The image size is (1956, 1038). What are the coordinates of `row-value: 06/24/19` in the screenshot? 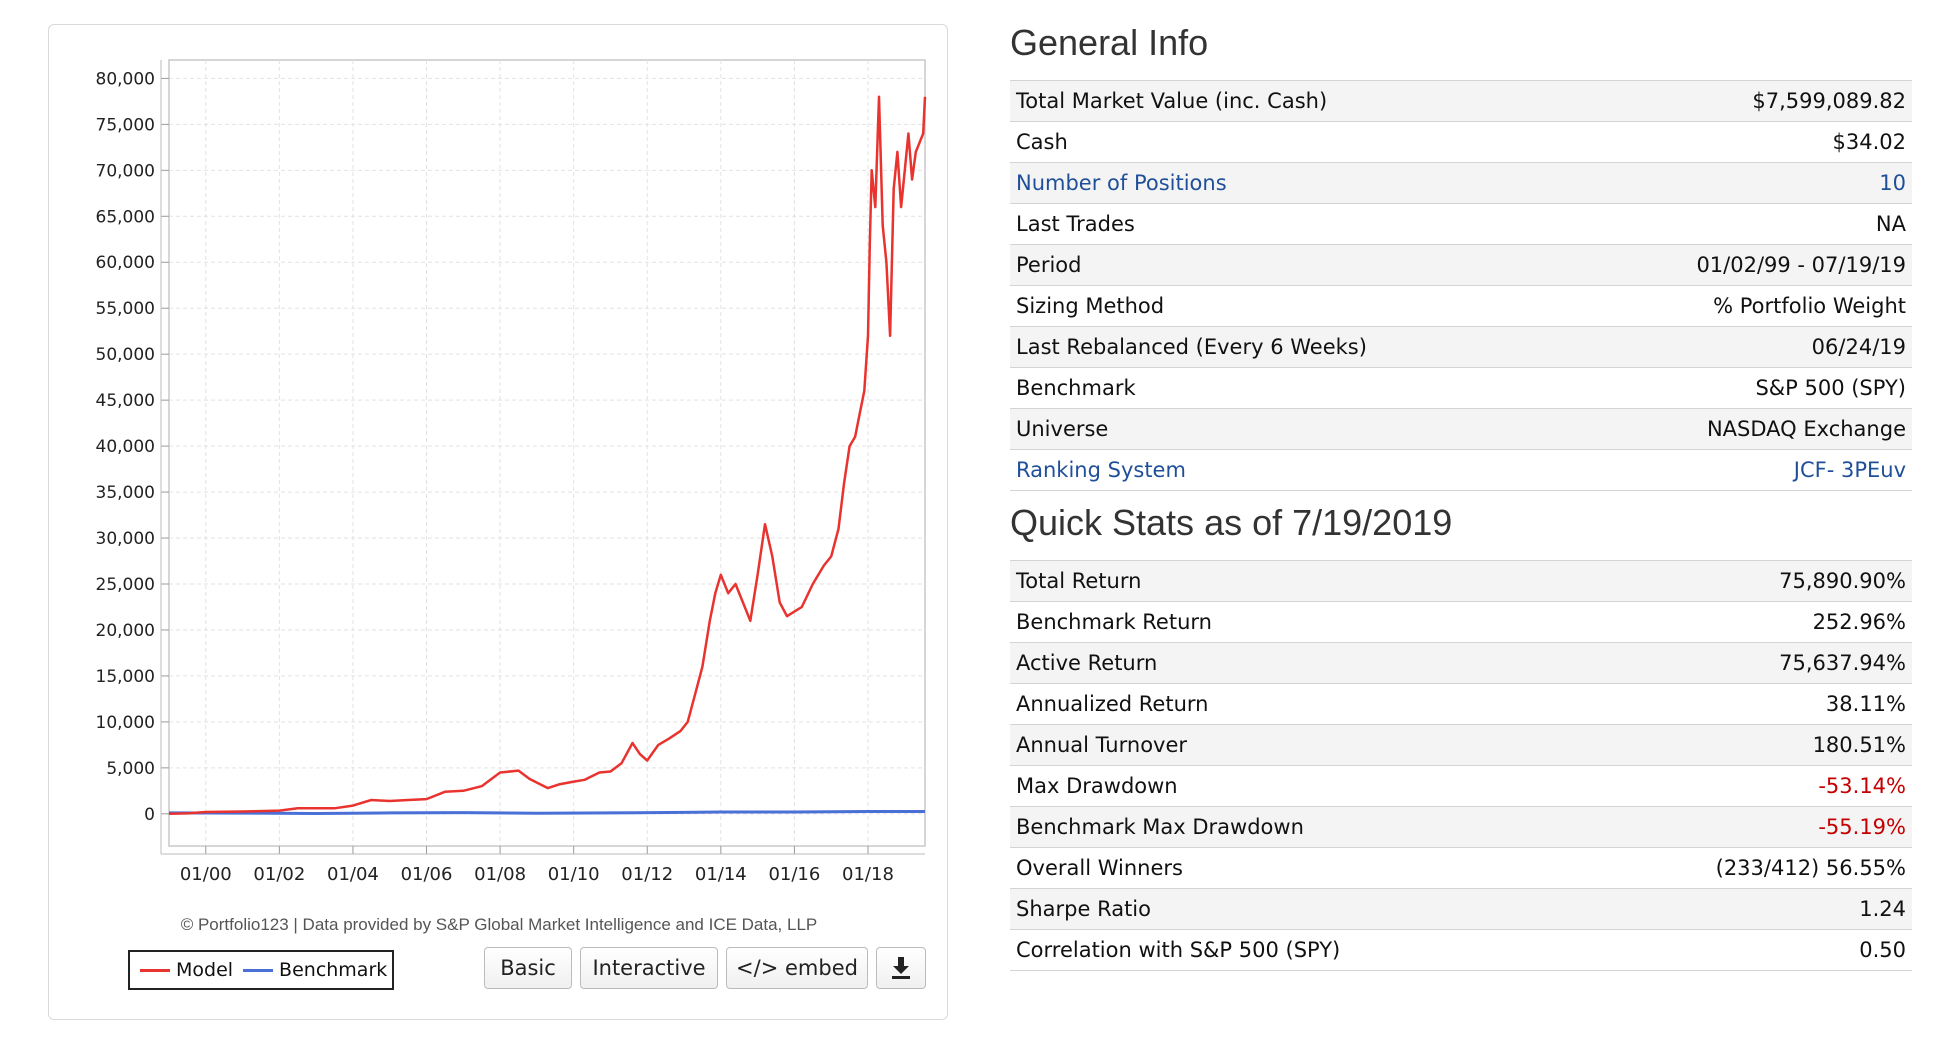 It's located at (1858, 347).